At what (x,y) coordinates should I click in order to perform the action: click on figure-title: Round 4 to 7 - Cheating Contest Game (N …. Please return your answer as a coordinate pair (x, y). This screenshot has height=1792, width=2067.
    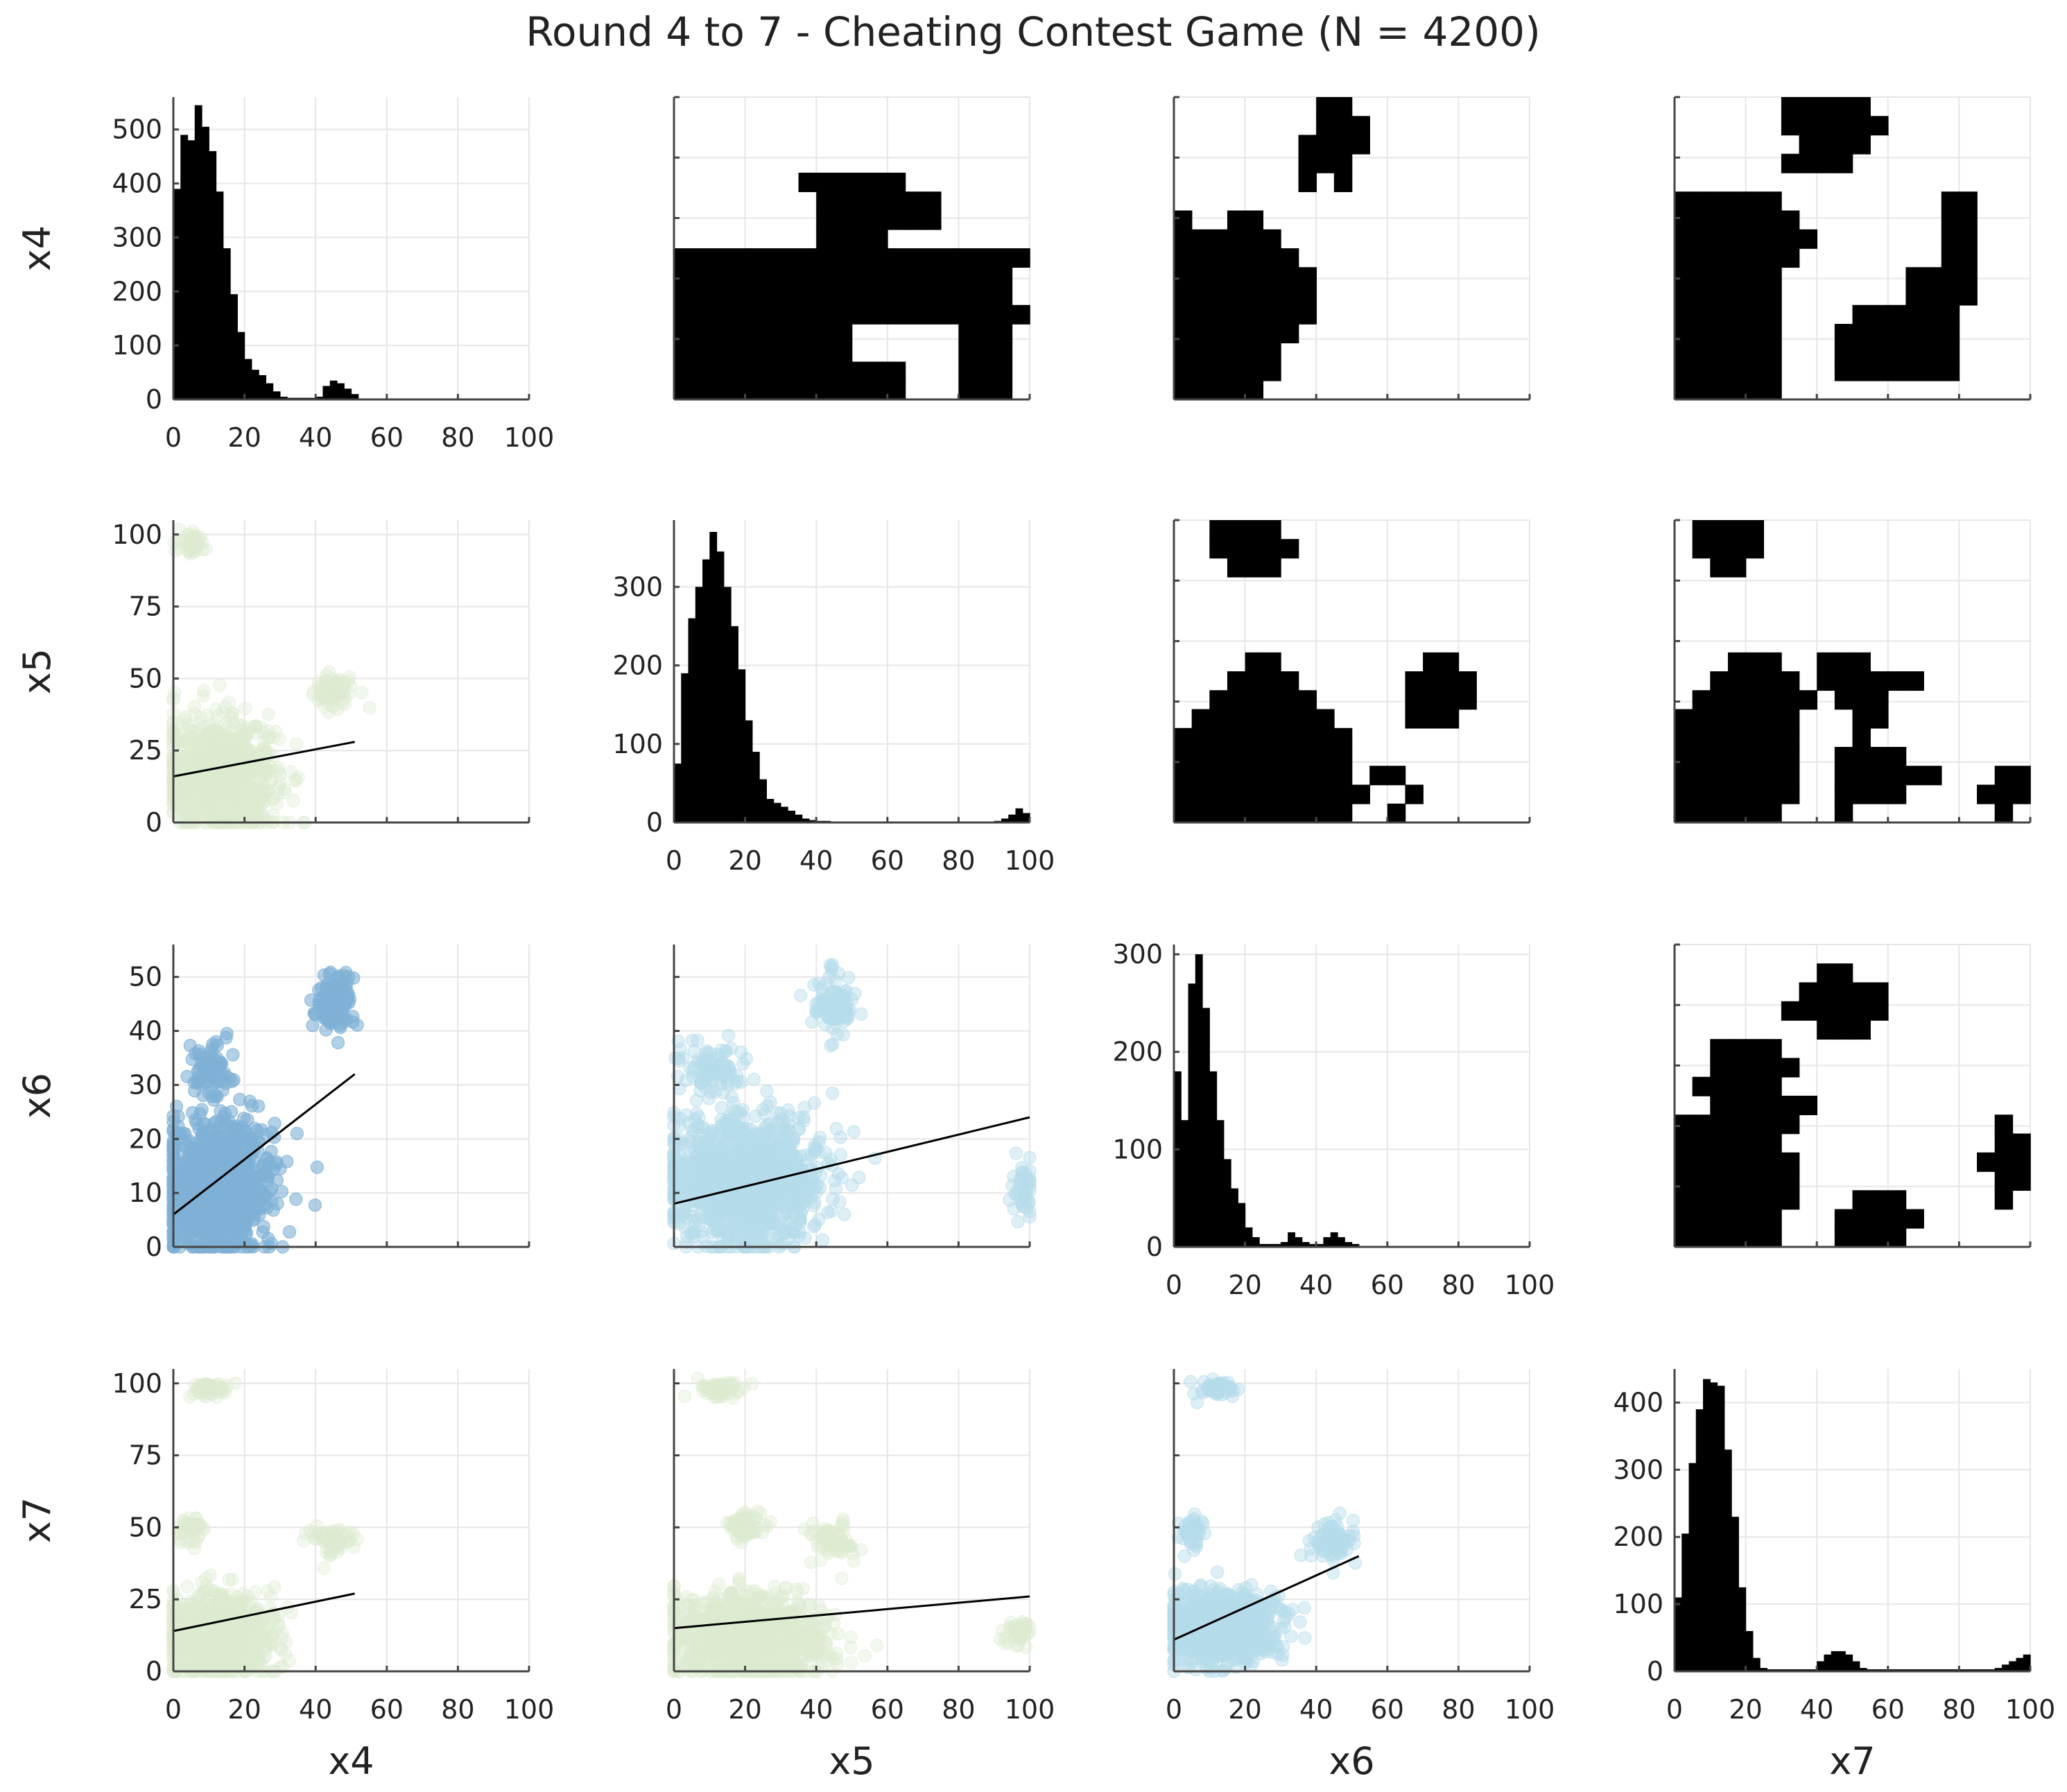
    Looking at the image, I should click on (1033, 31).